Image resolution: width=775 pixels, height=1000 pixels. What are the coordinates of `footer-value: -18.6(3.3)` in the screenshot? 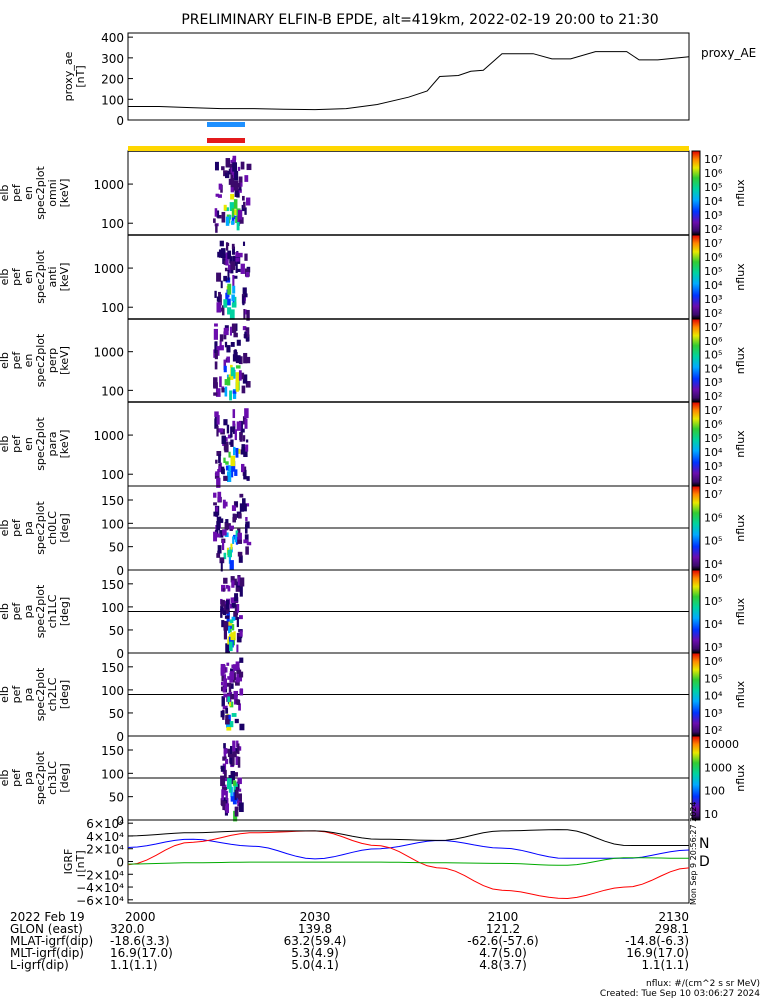 It's located at (140, 941).